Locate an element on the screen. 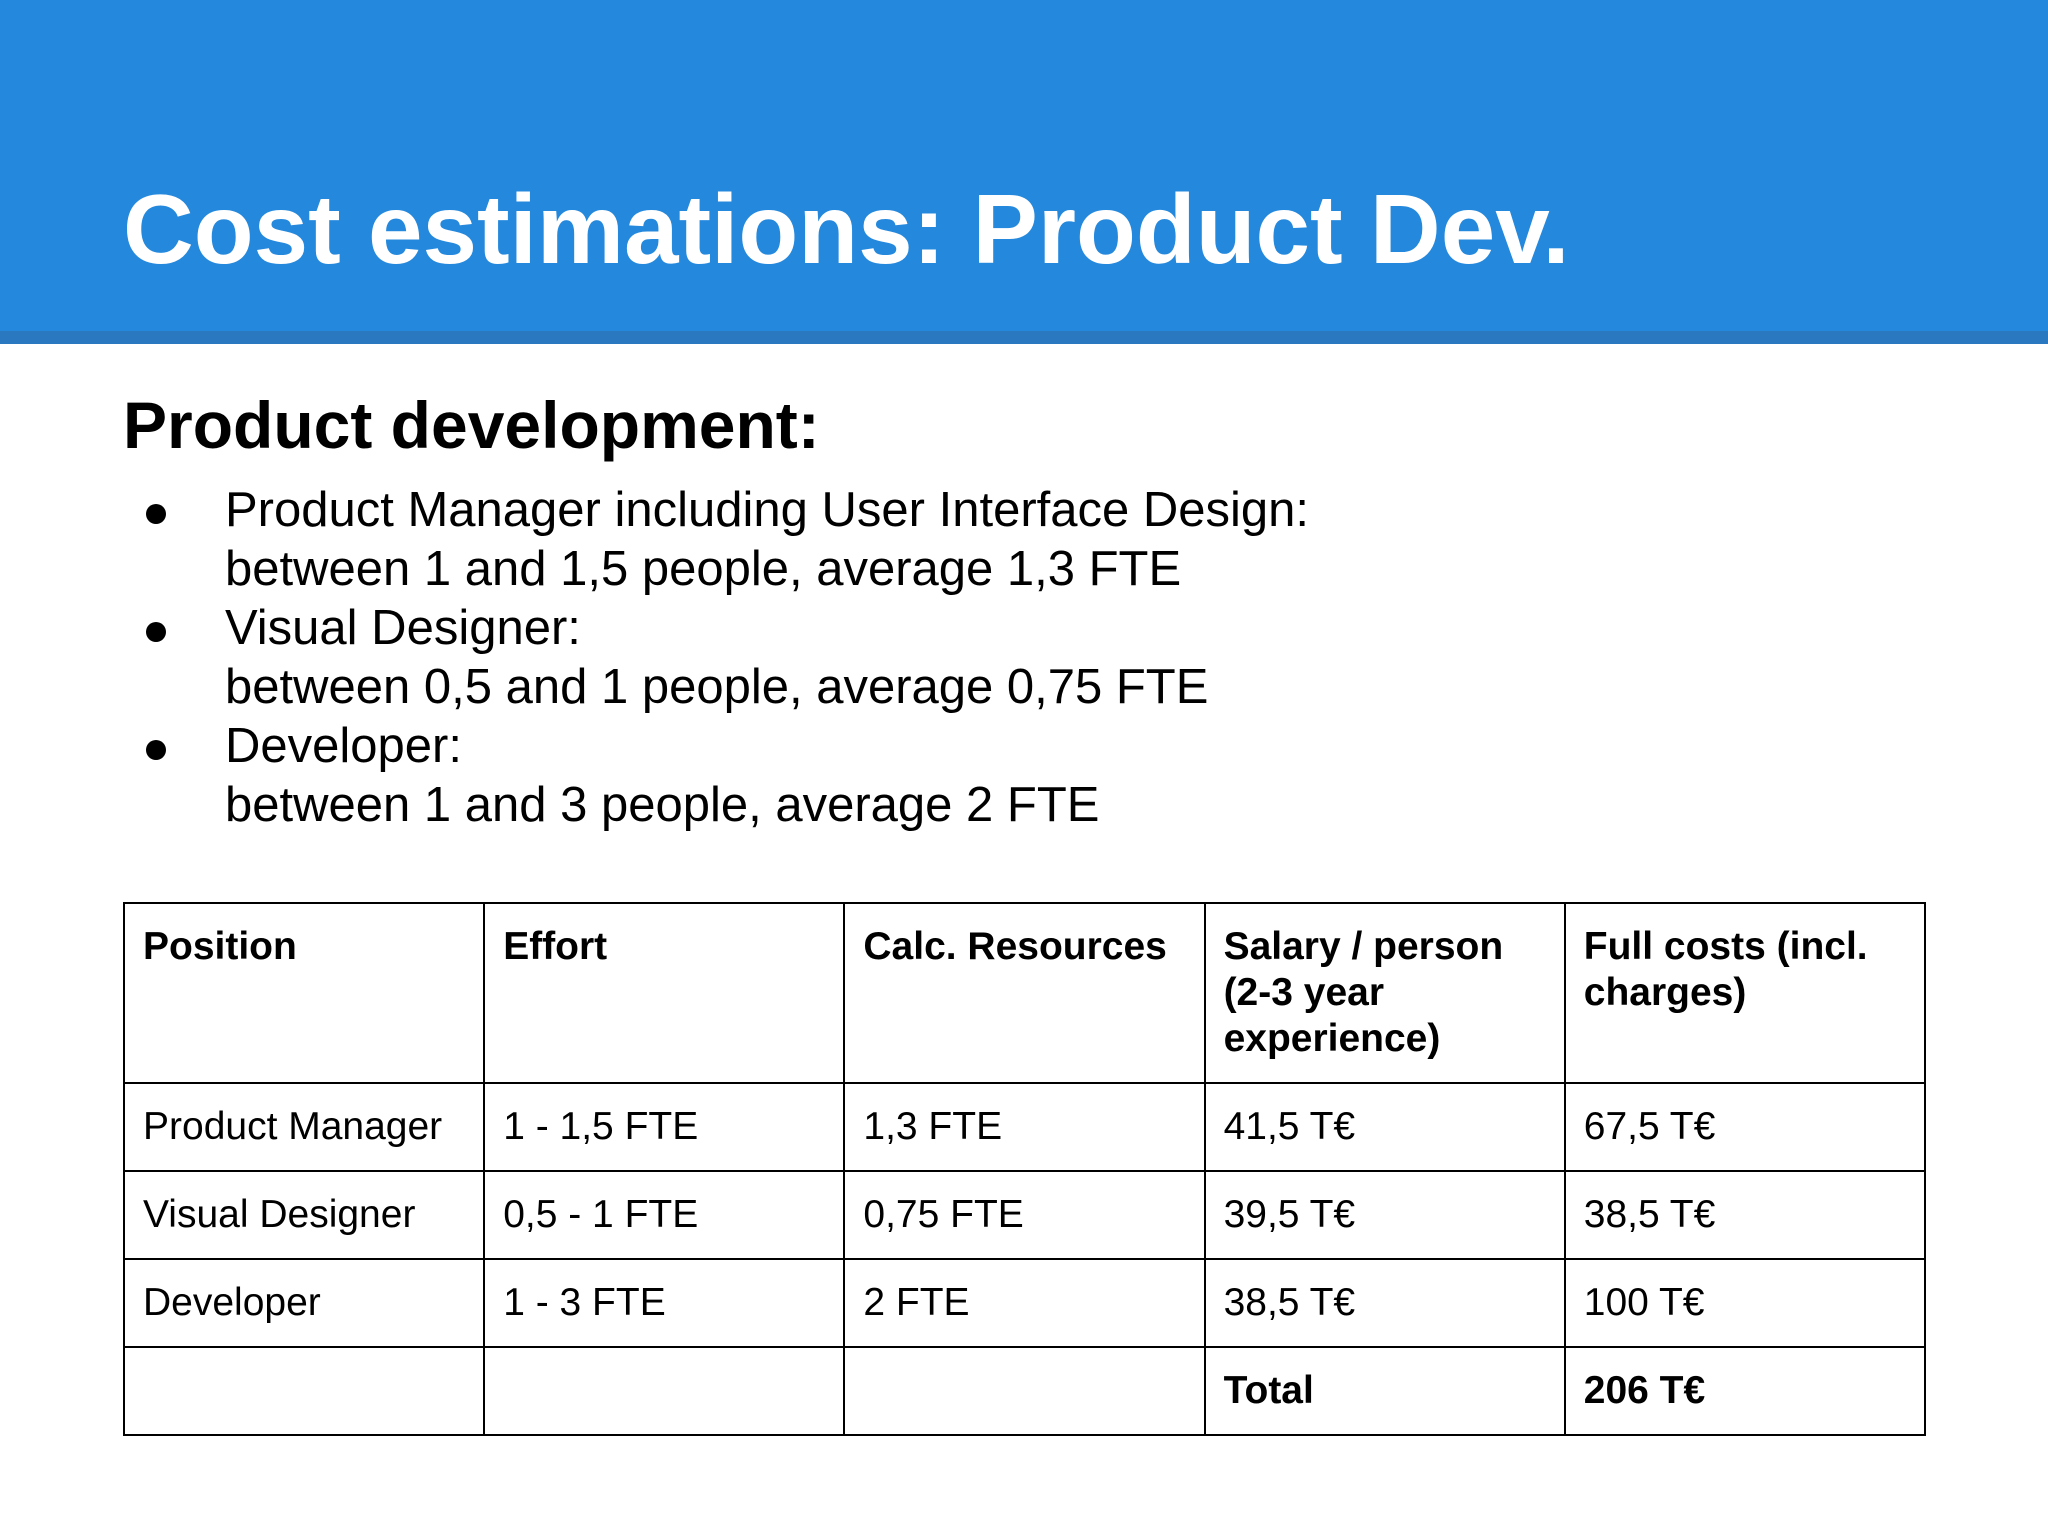 Image resolution: width=2048 pixels, height=1536 pixels. cell-position: Visual Designer is located at coordinates (304, 1215).